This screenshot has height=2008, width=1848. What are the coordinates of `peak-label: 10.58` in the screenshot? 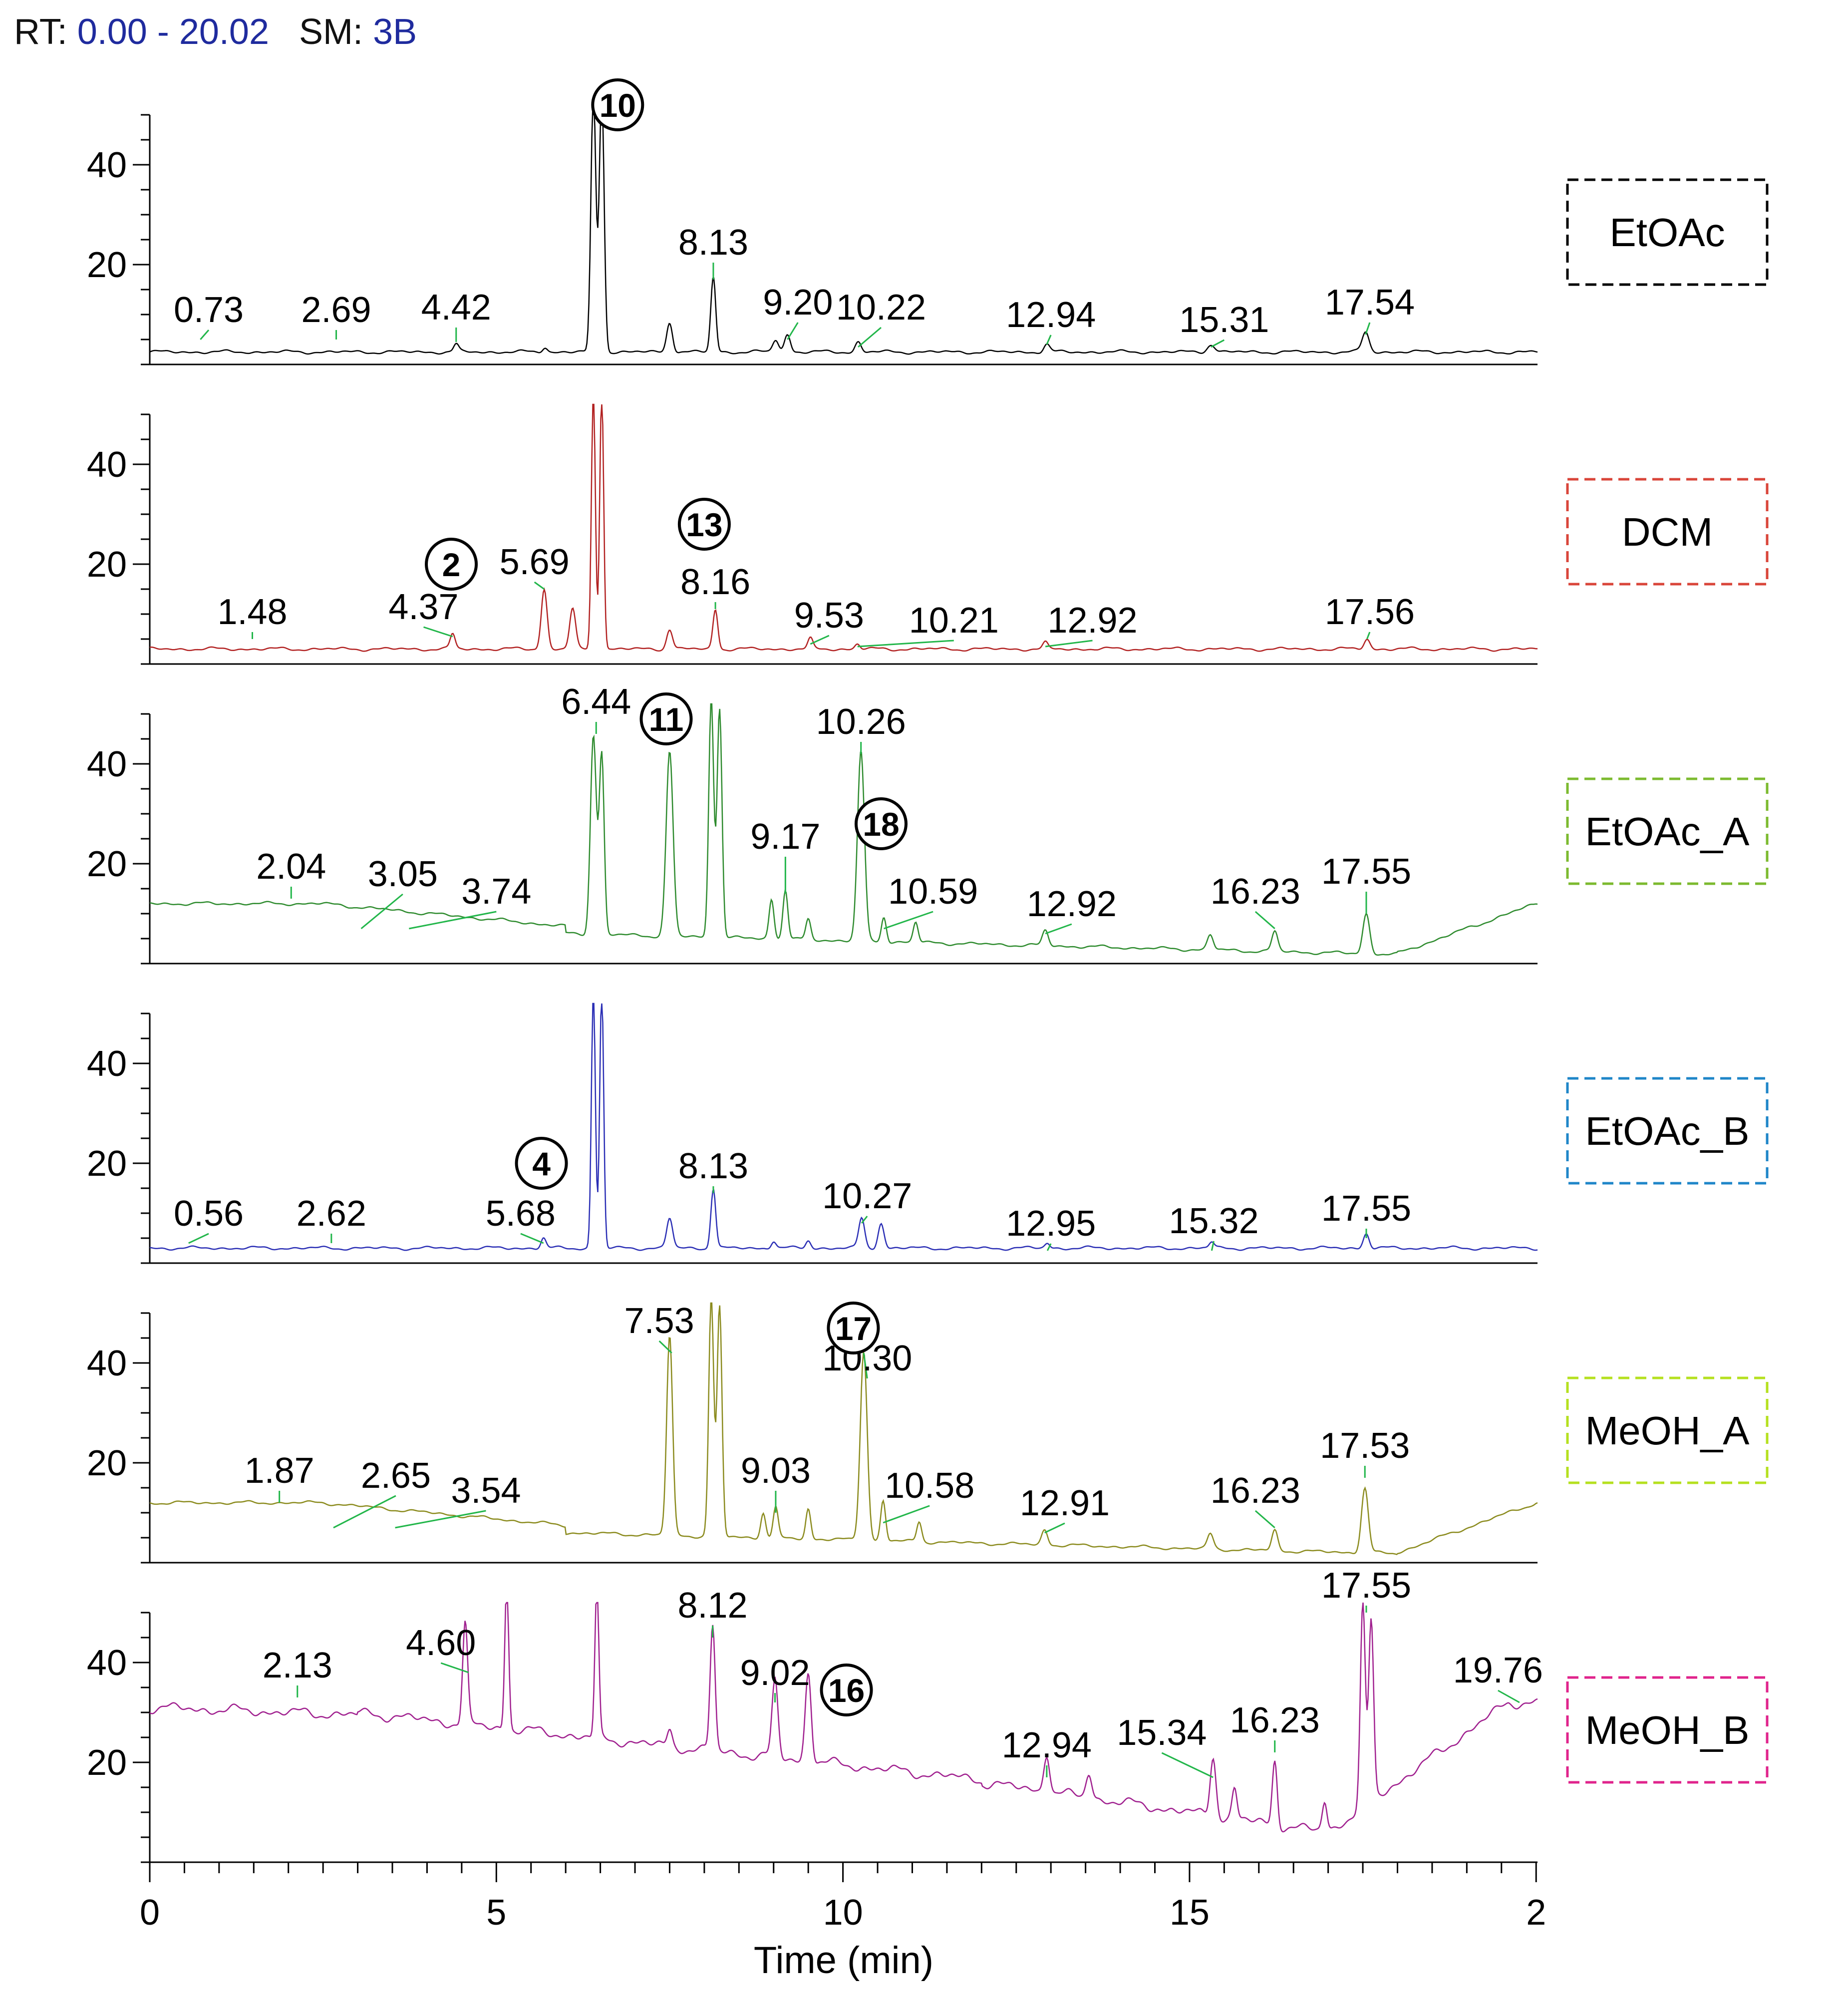 It's located at (929, 1486).